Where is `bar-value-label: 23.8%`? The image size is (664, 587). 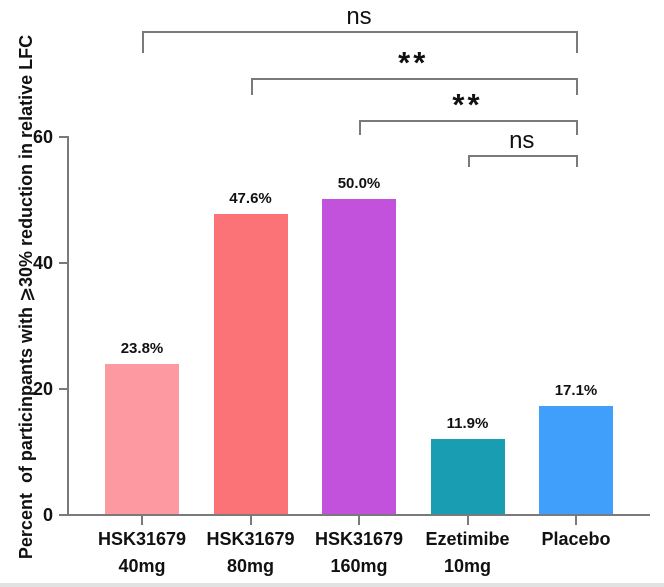
bar-value-label: 23.8% is located at coordinates (142, 349).